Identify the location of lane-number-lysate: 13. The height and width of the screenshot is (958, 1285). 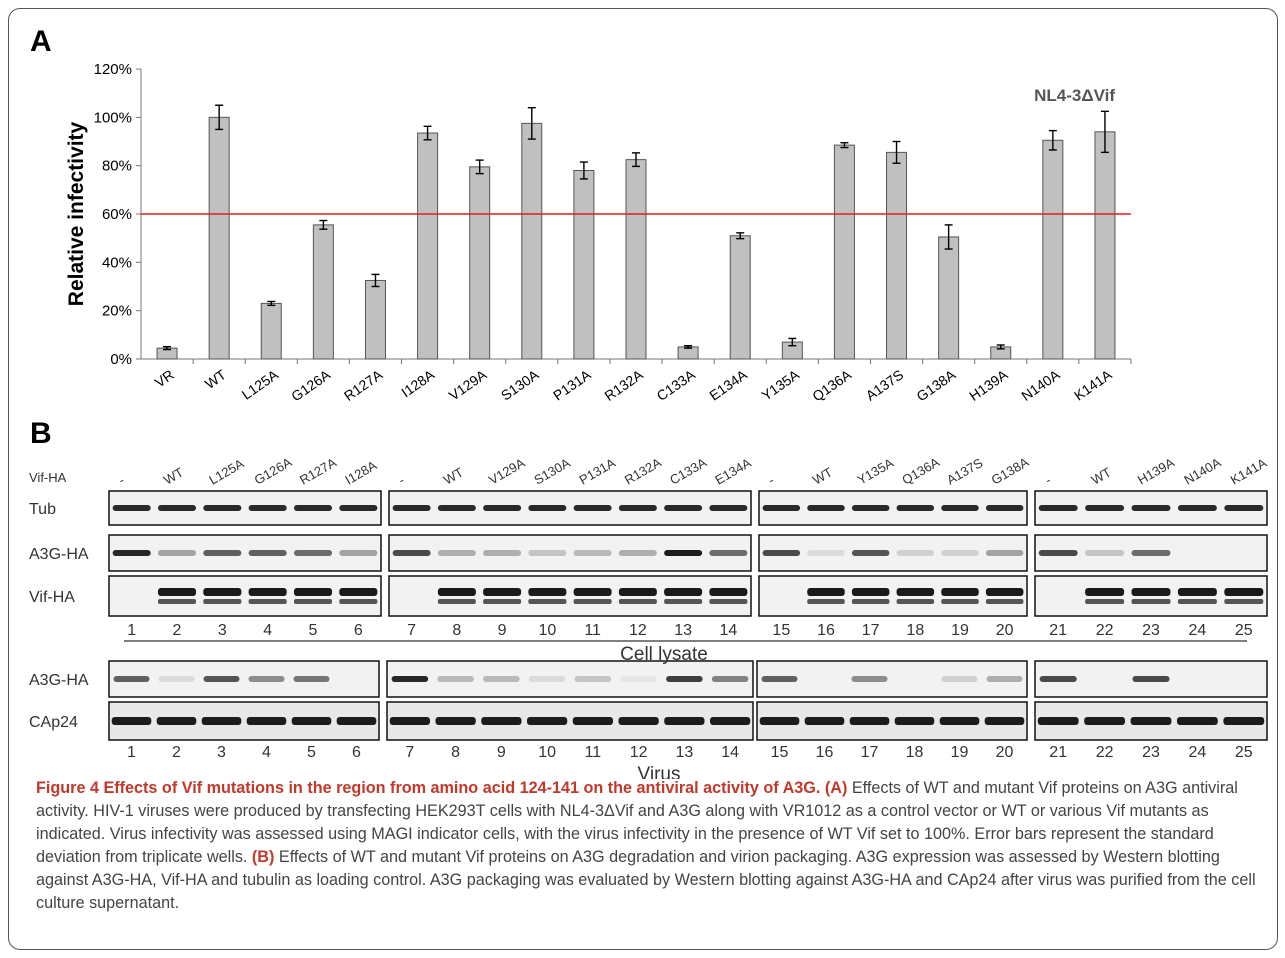
(683, 630).